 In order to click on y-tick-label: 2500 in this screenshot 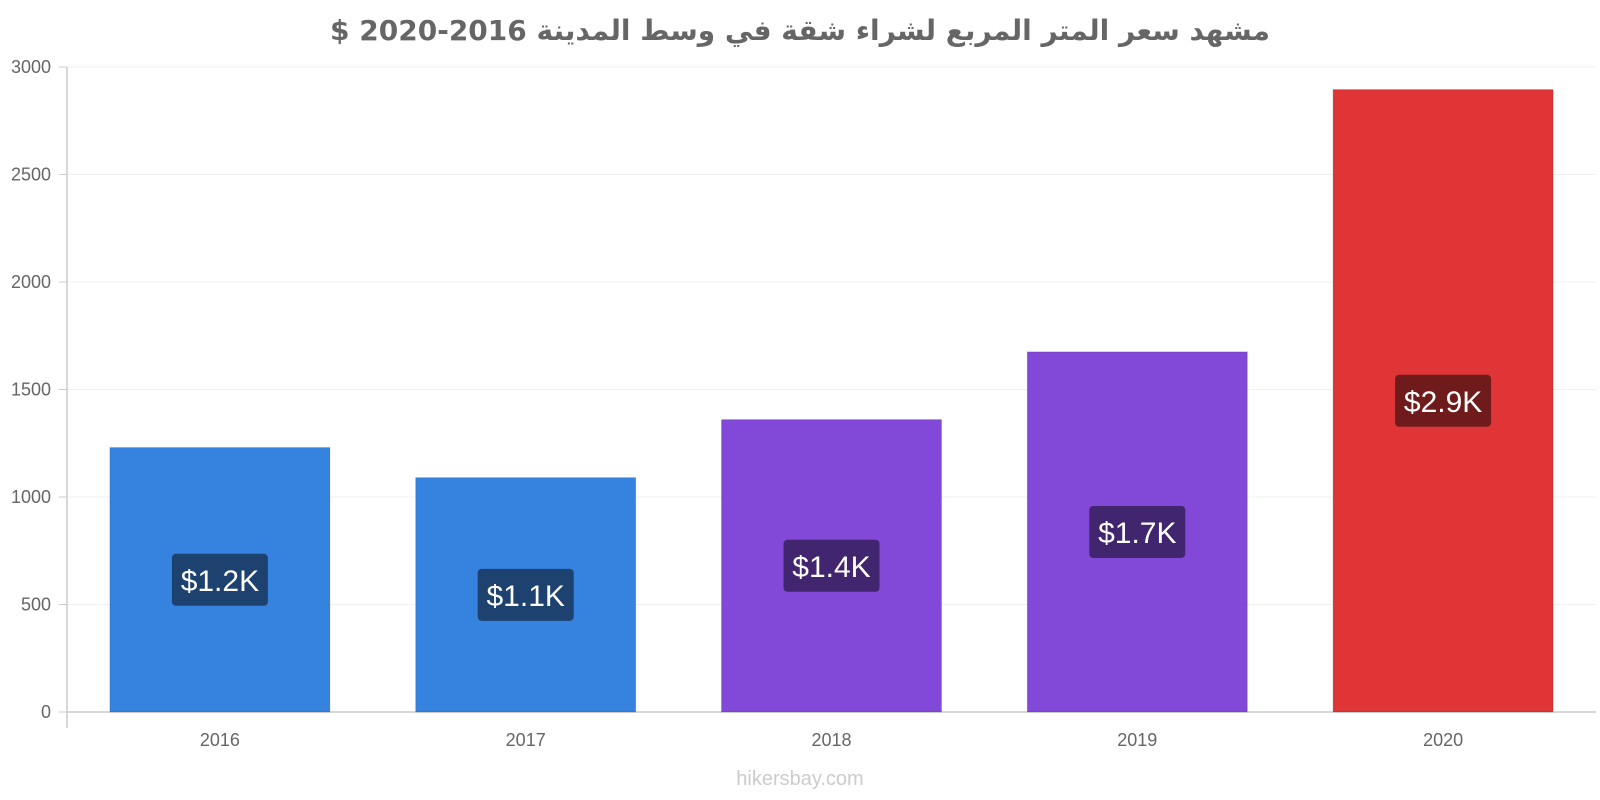, I will do `click(31, 175)`.